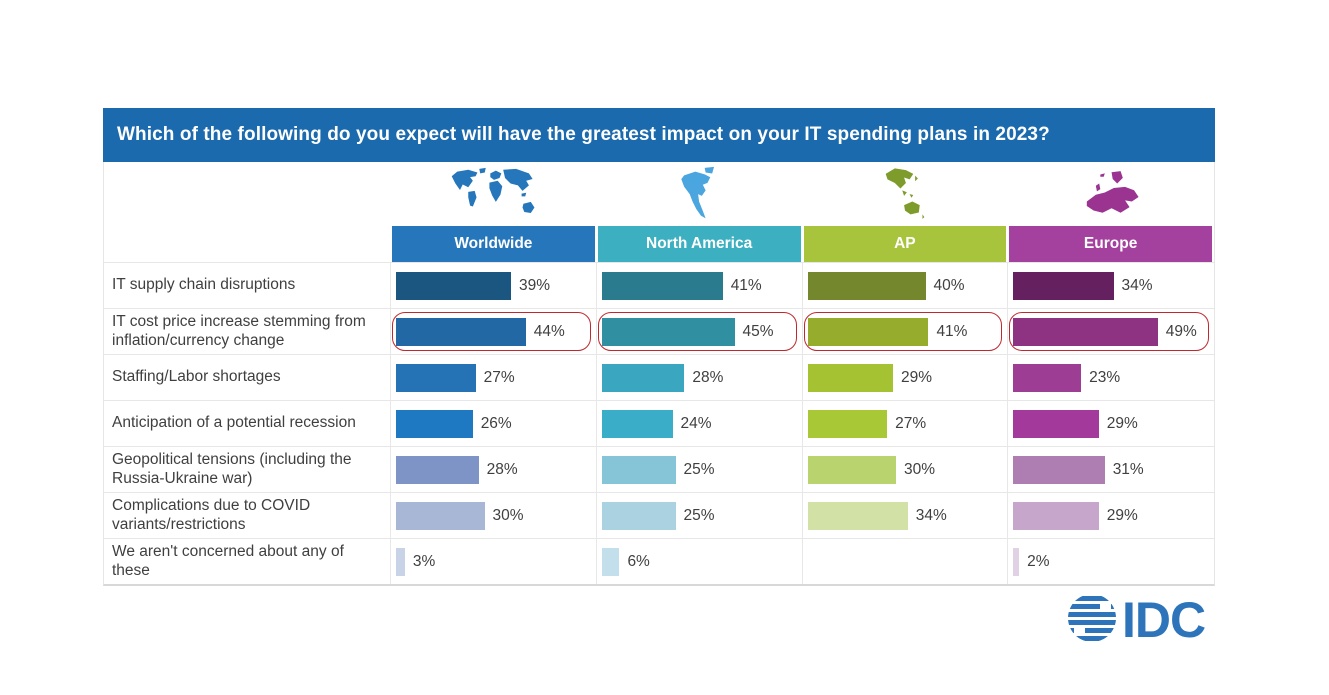 The width and height of the screenshot is (1329, 695). Describe the element at coordinates (247, 244) in the screenshot. I see `header-row-spacer` at that location.